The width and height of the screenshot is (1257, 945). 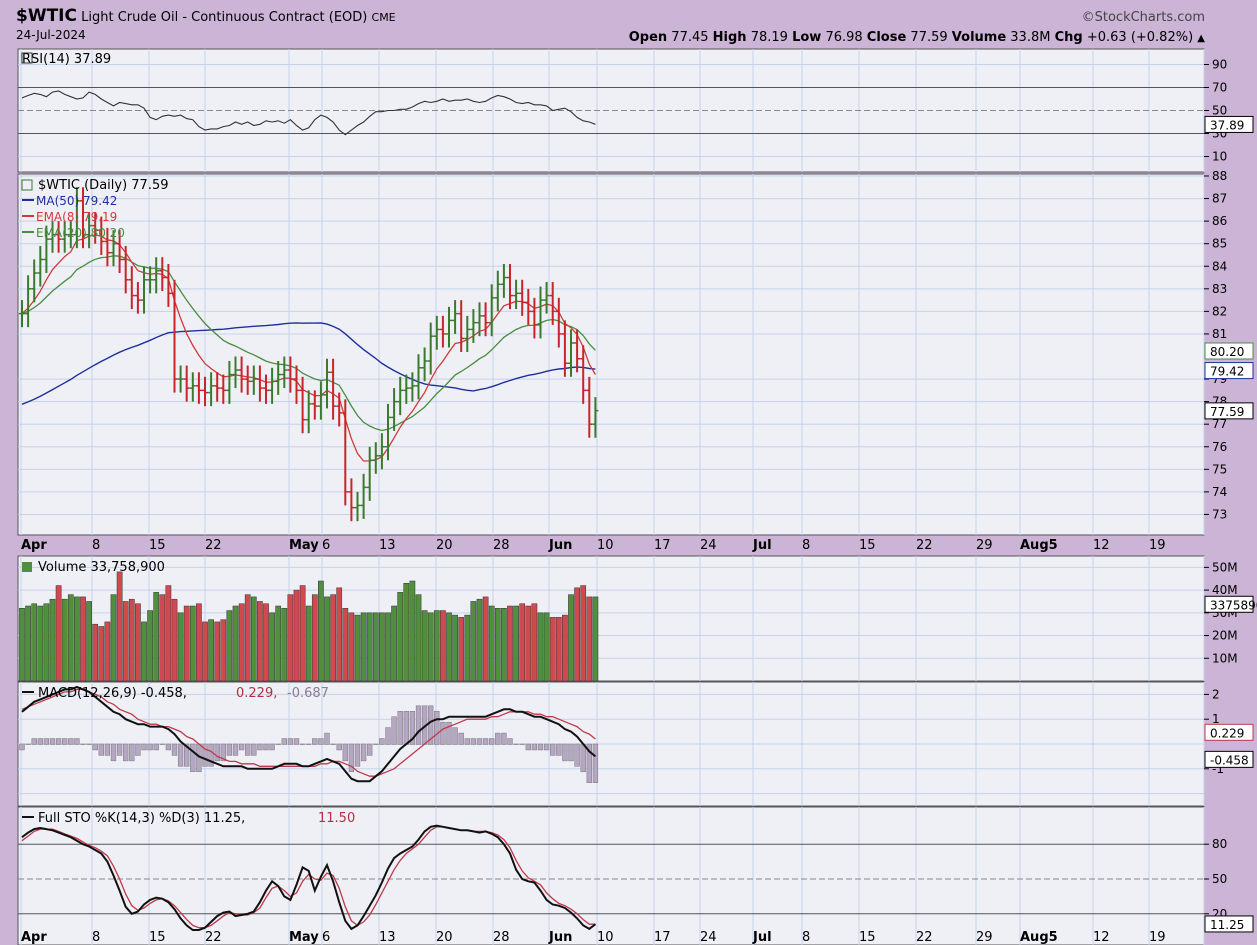 I want to click on macd-signal-value: 0.229,, so click(x=256, y=693).